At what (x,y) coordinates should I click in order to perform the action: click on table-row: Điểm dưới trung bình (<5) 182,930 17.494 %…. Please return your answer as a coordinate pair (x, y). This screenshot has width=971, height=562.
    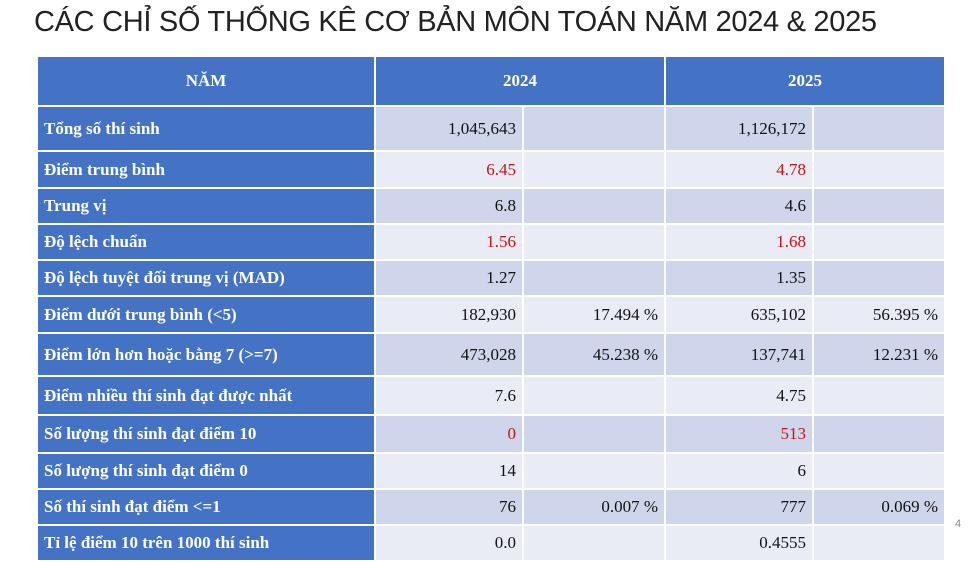
    Looking at the image, I should click on (491, 314).